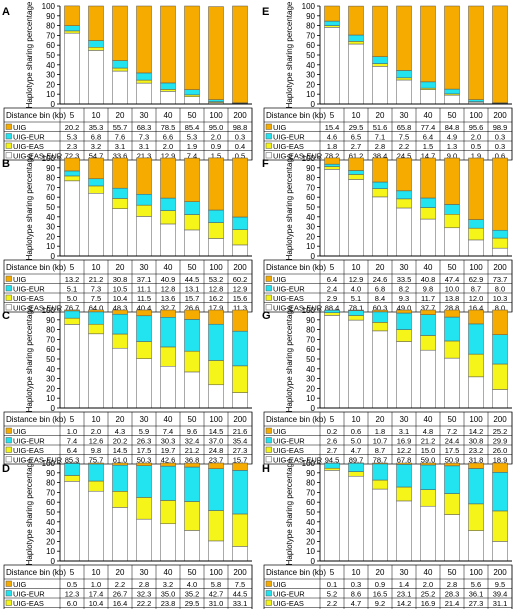 This screenshot has height=609, width=520. I want to click on table-cell-value: 8.7, so click(380, 450).